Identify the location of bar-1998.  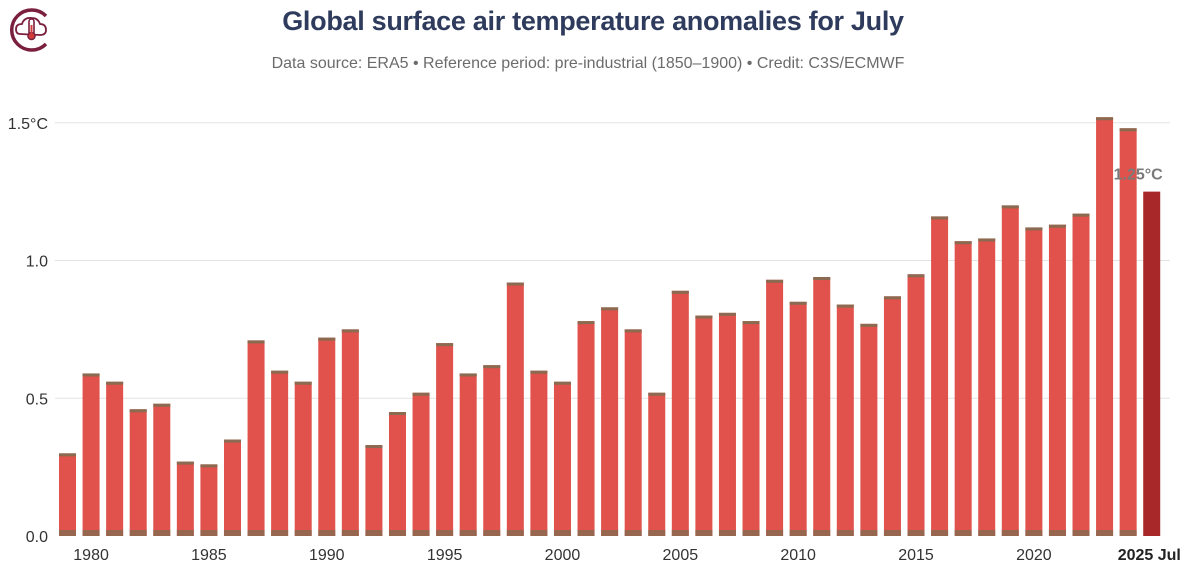
(515, 409).